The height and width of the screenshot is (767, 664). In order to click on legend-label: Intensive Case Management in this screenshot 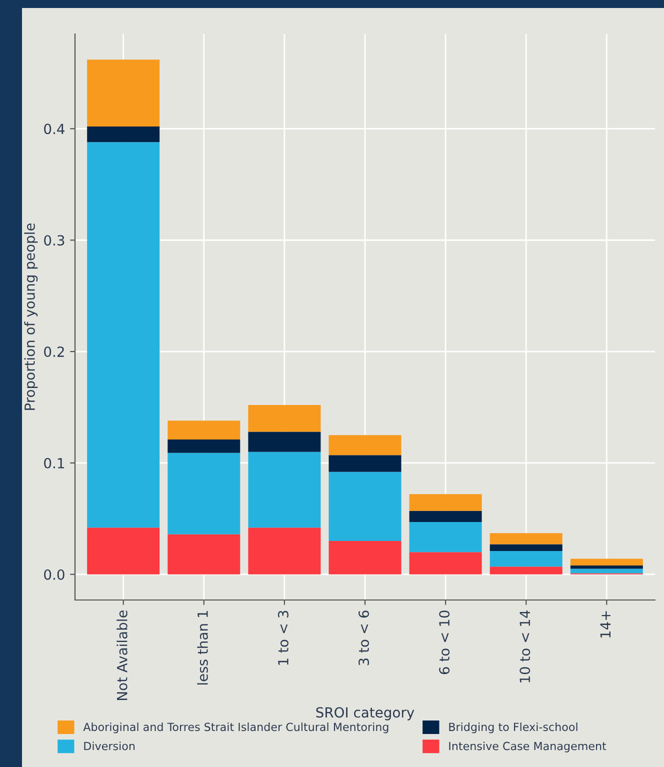, I will do `click(527, 747)`.